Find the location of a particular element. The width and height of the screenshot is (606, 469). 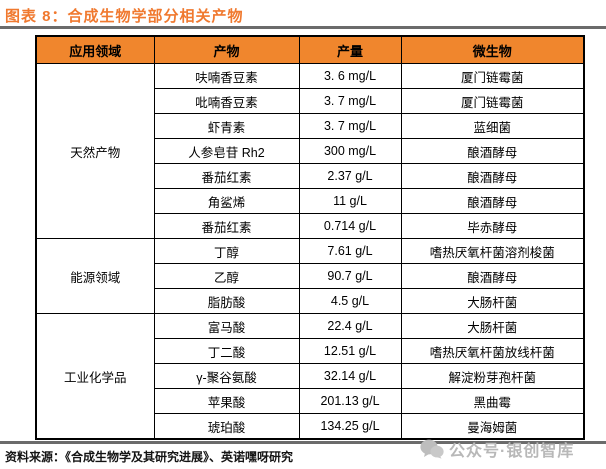

title-divider-rule is located at coordinates (303, 27).